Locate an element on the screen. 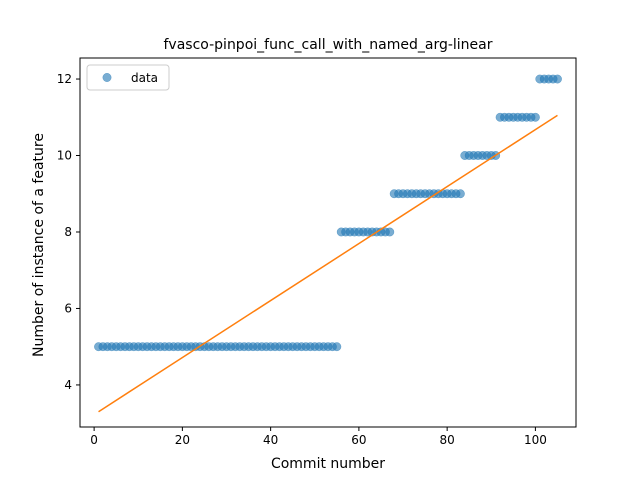 The height and width of the screenshot is (480, 640). x-tick-label: 60 is located at coordinates (358, 440).